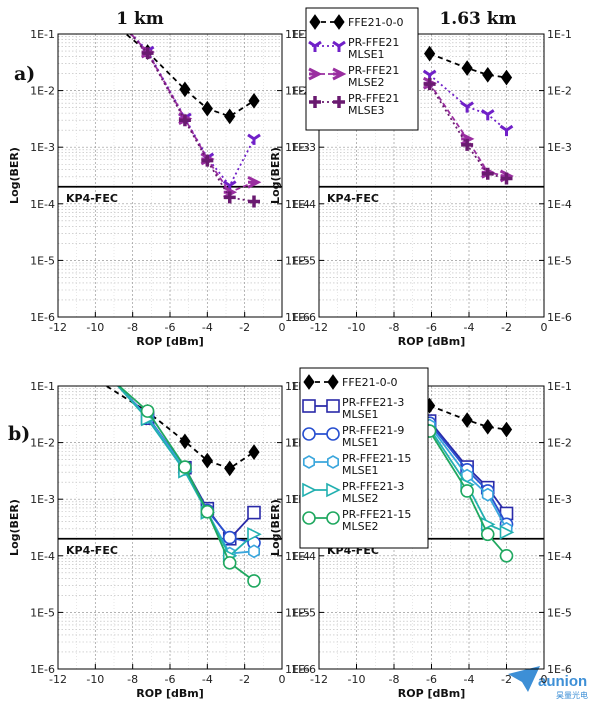 The image size is (613, 713). Describe the element at coordinates (562, 681) in the screenshot. I see `logo-text: aunion` at that location.